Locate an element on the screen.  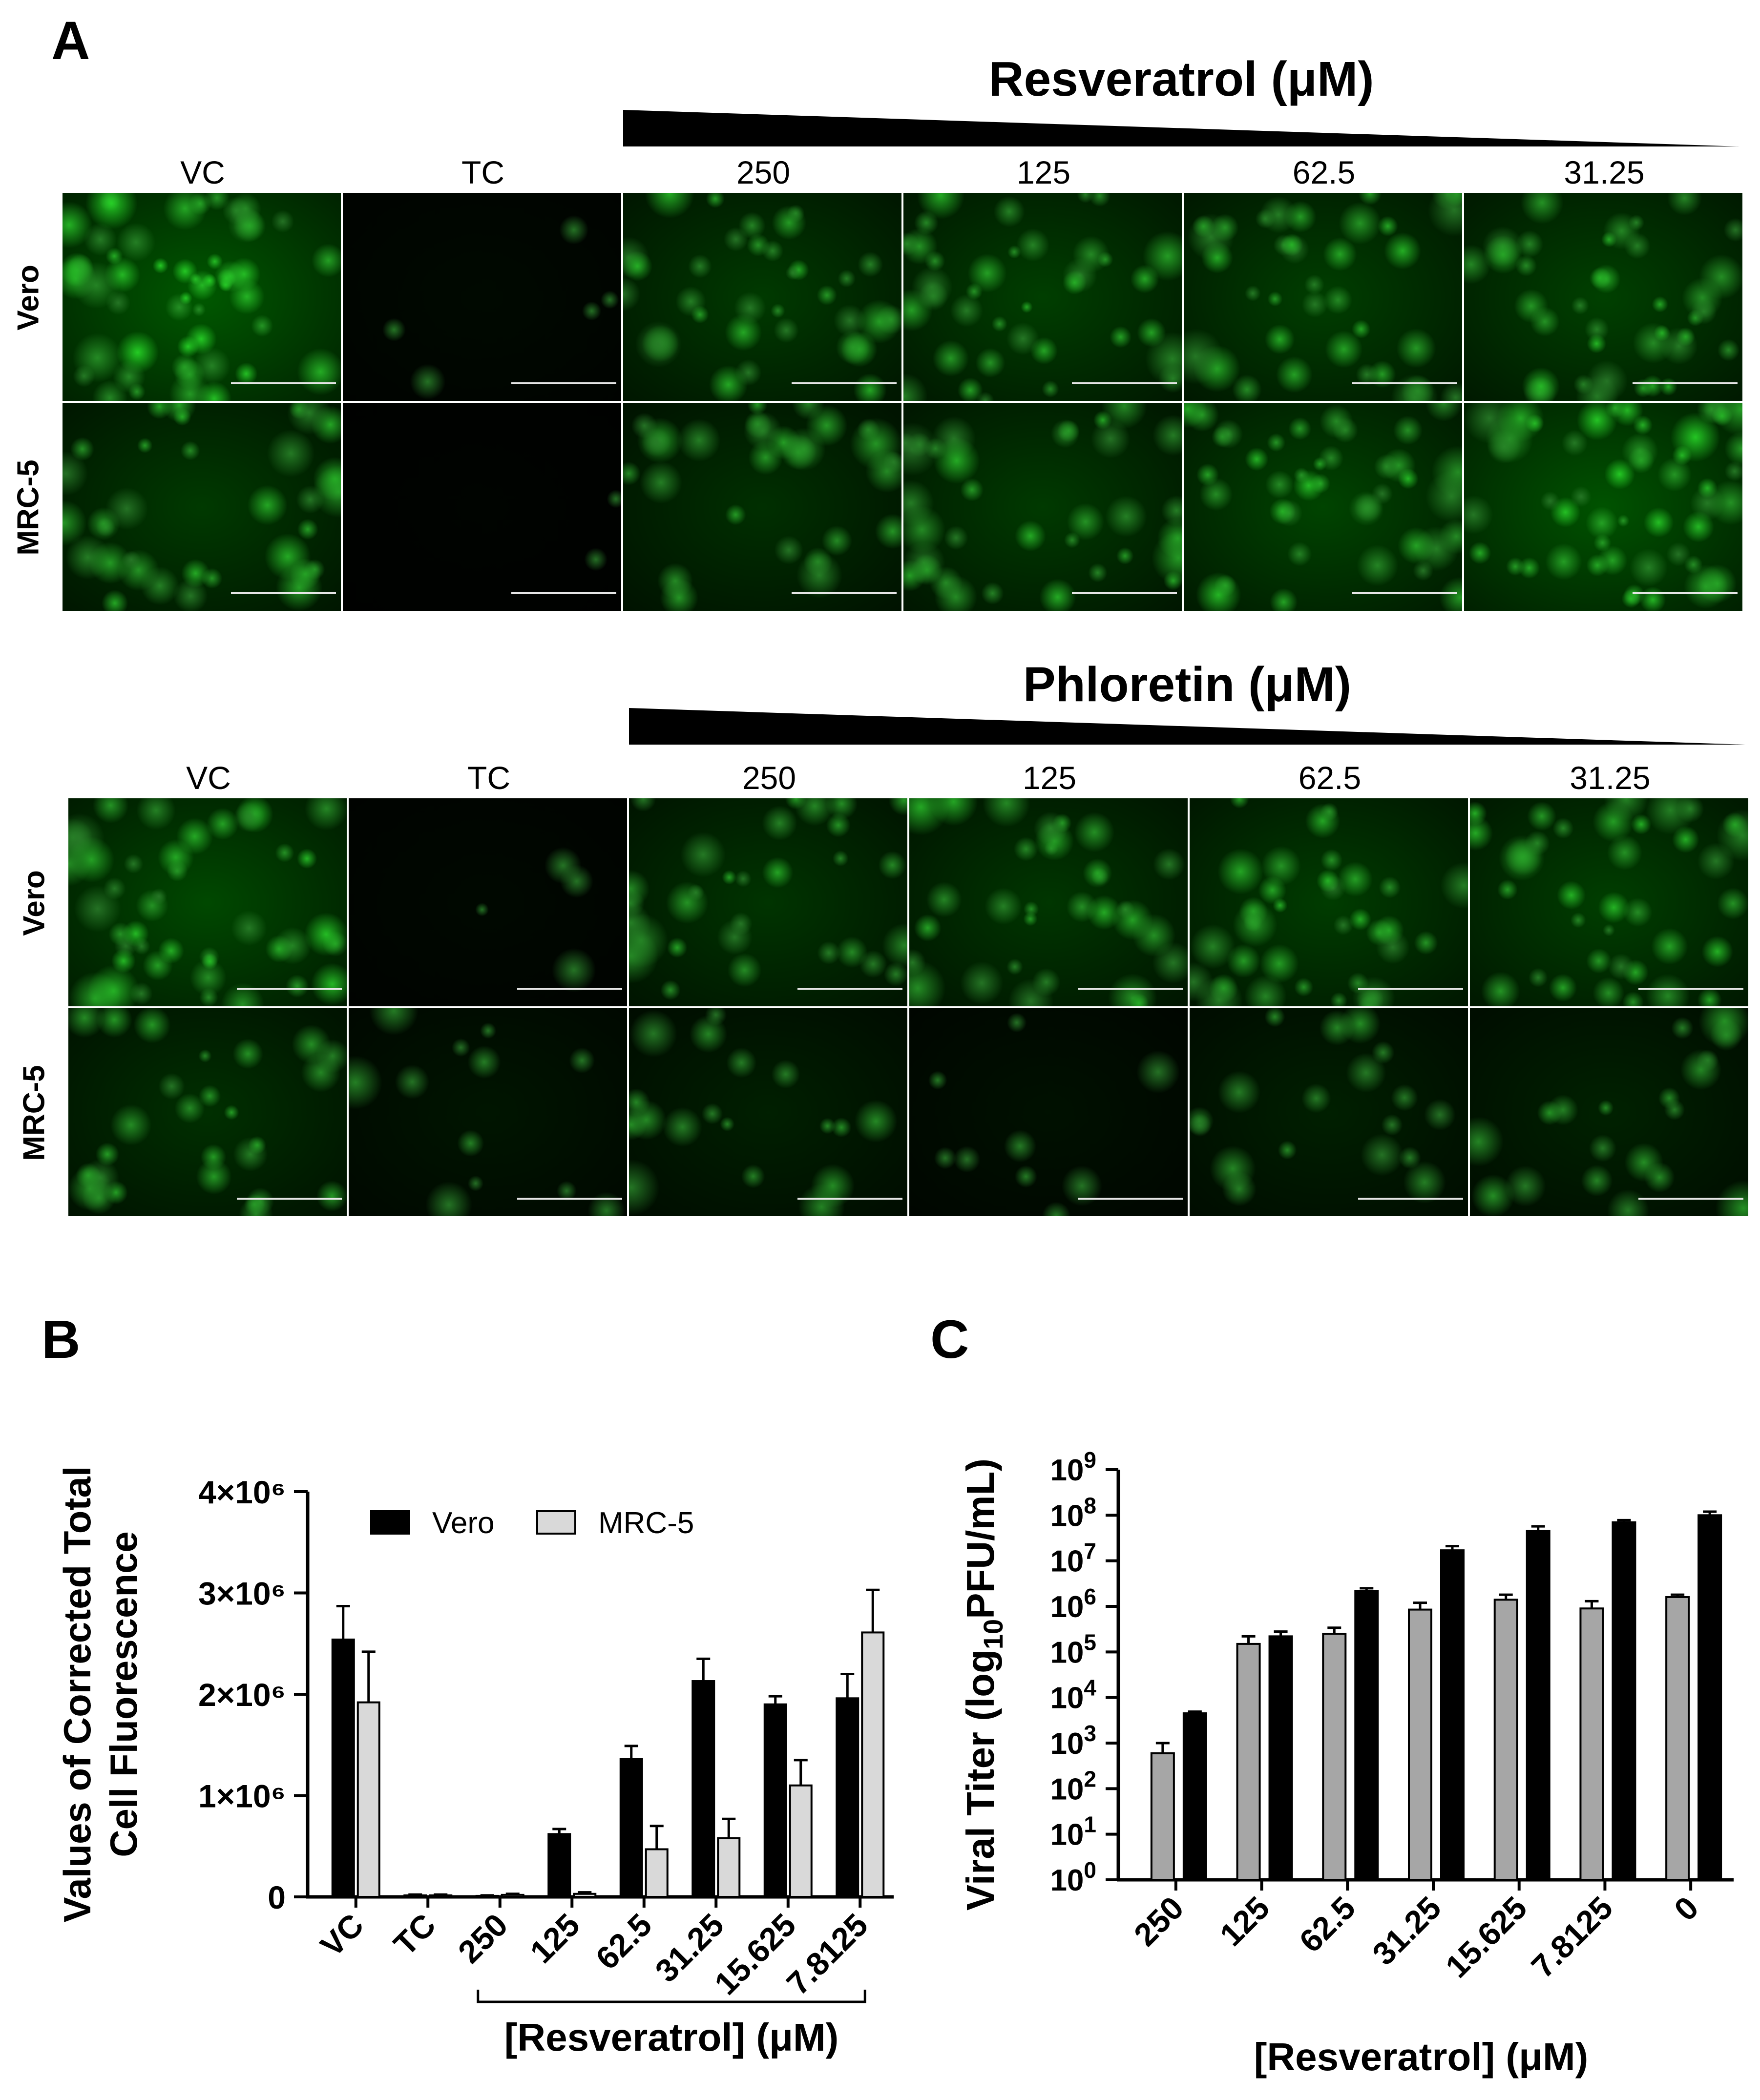
panel-a-letter: A is located at coordinates (70, 41).